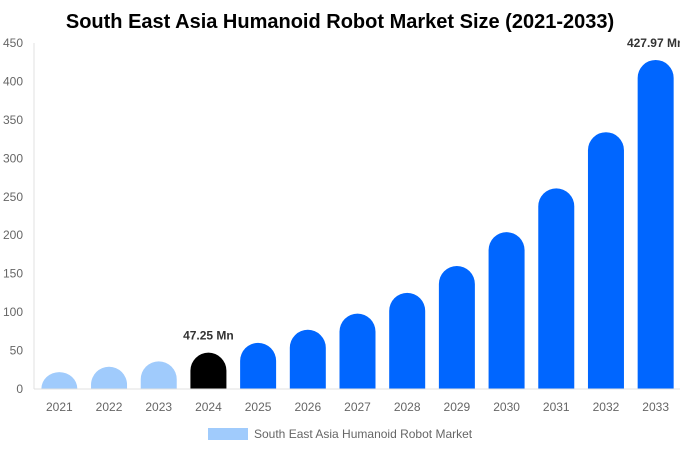 The width and height of the screenshot is (680, 450). I want to click on x-tick-label: 2031, so click(556, 407).